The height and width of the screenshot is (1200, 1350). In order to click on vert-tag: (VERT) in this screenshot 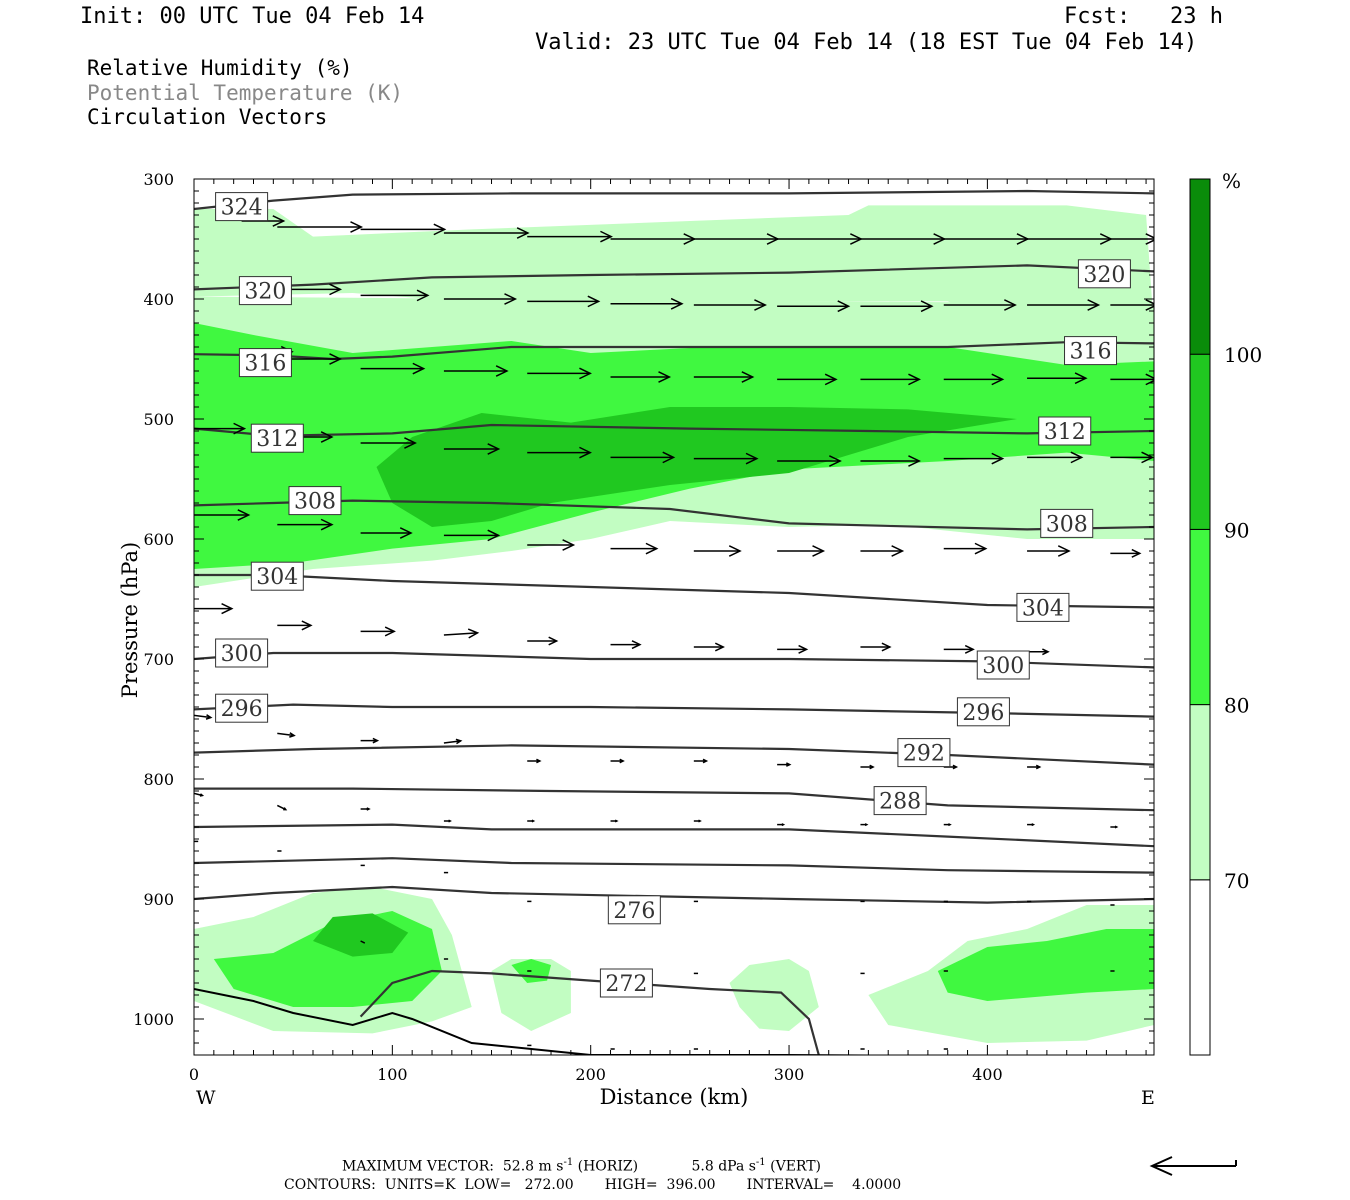, I will do `click(796, 1166)`.